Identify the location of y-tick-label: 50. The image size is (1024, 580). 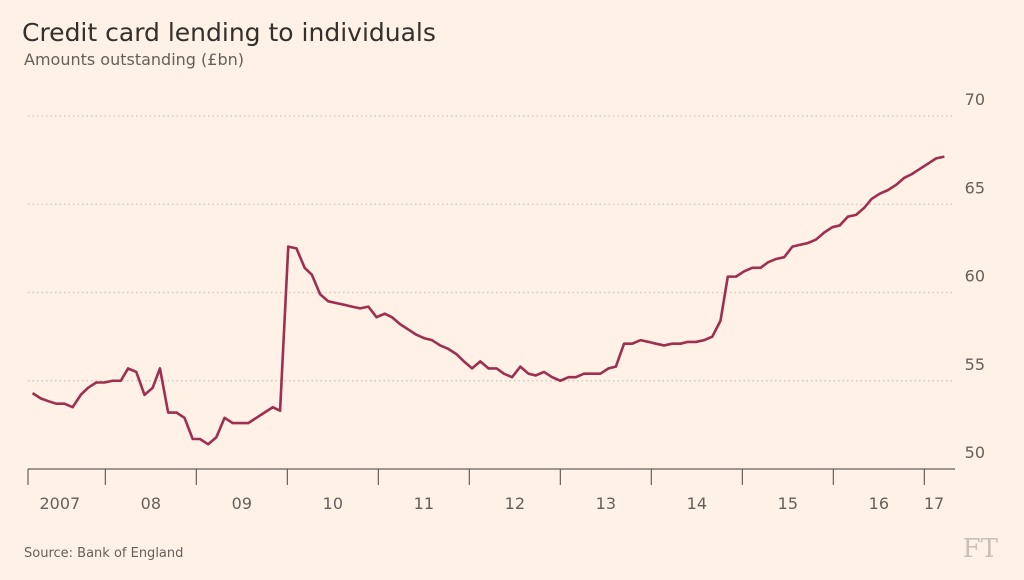
(975, 452).